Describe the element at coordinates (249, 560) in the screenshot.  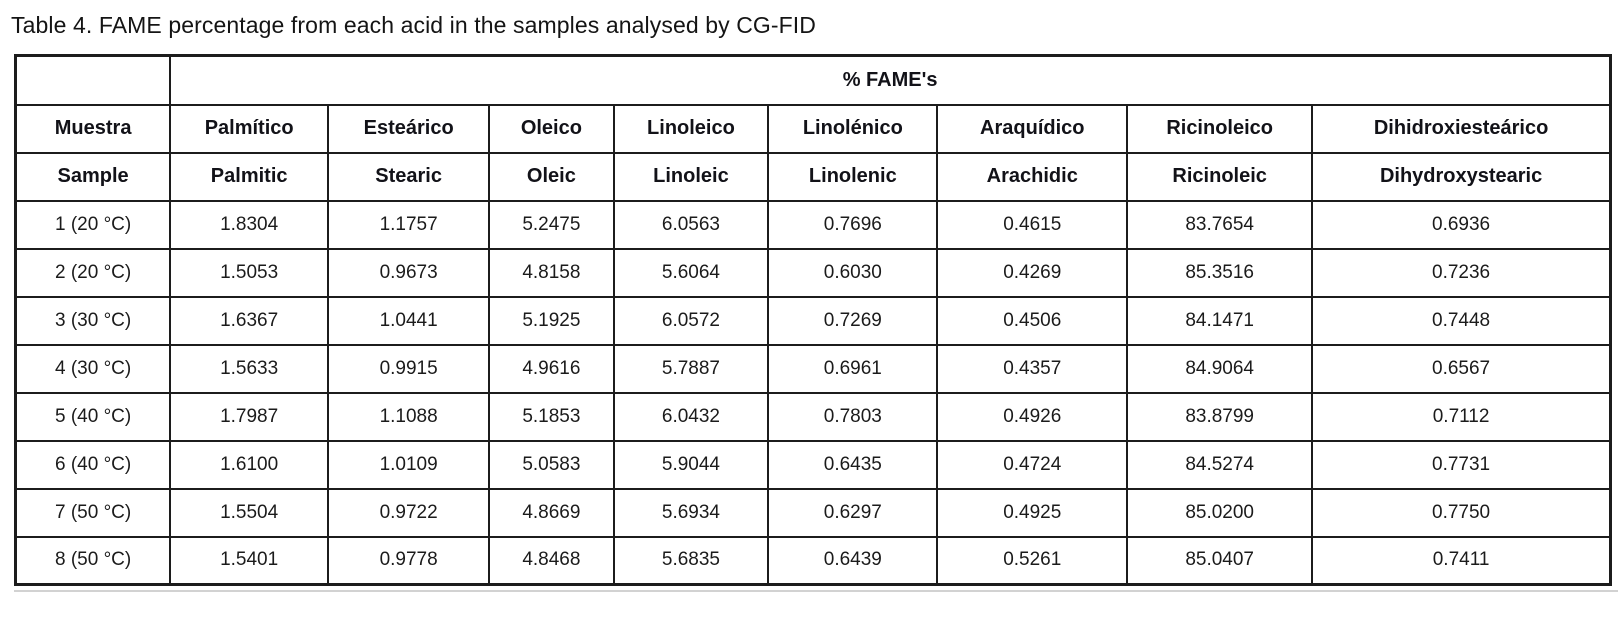
I see `value-cell: 1.5401` at that location.